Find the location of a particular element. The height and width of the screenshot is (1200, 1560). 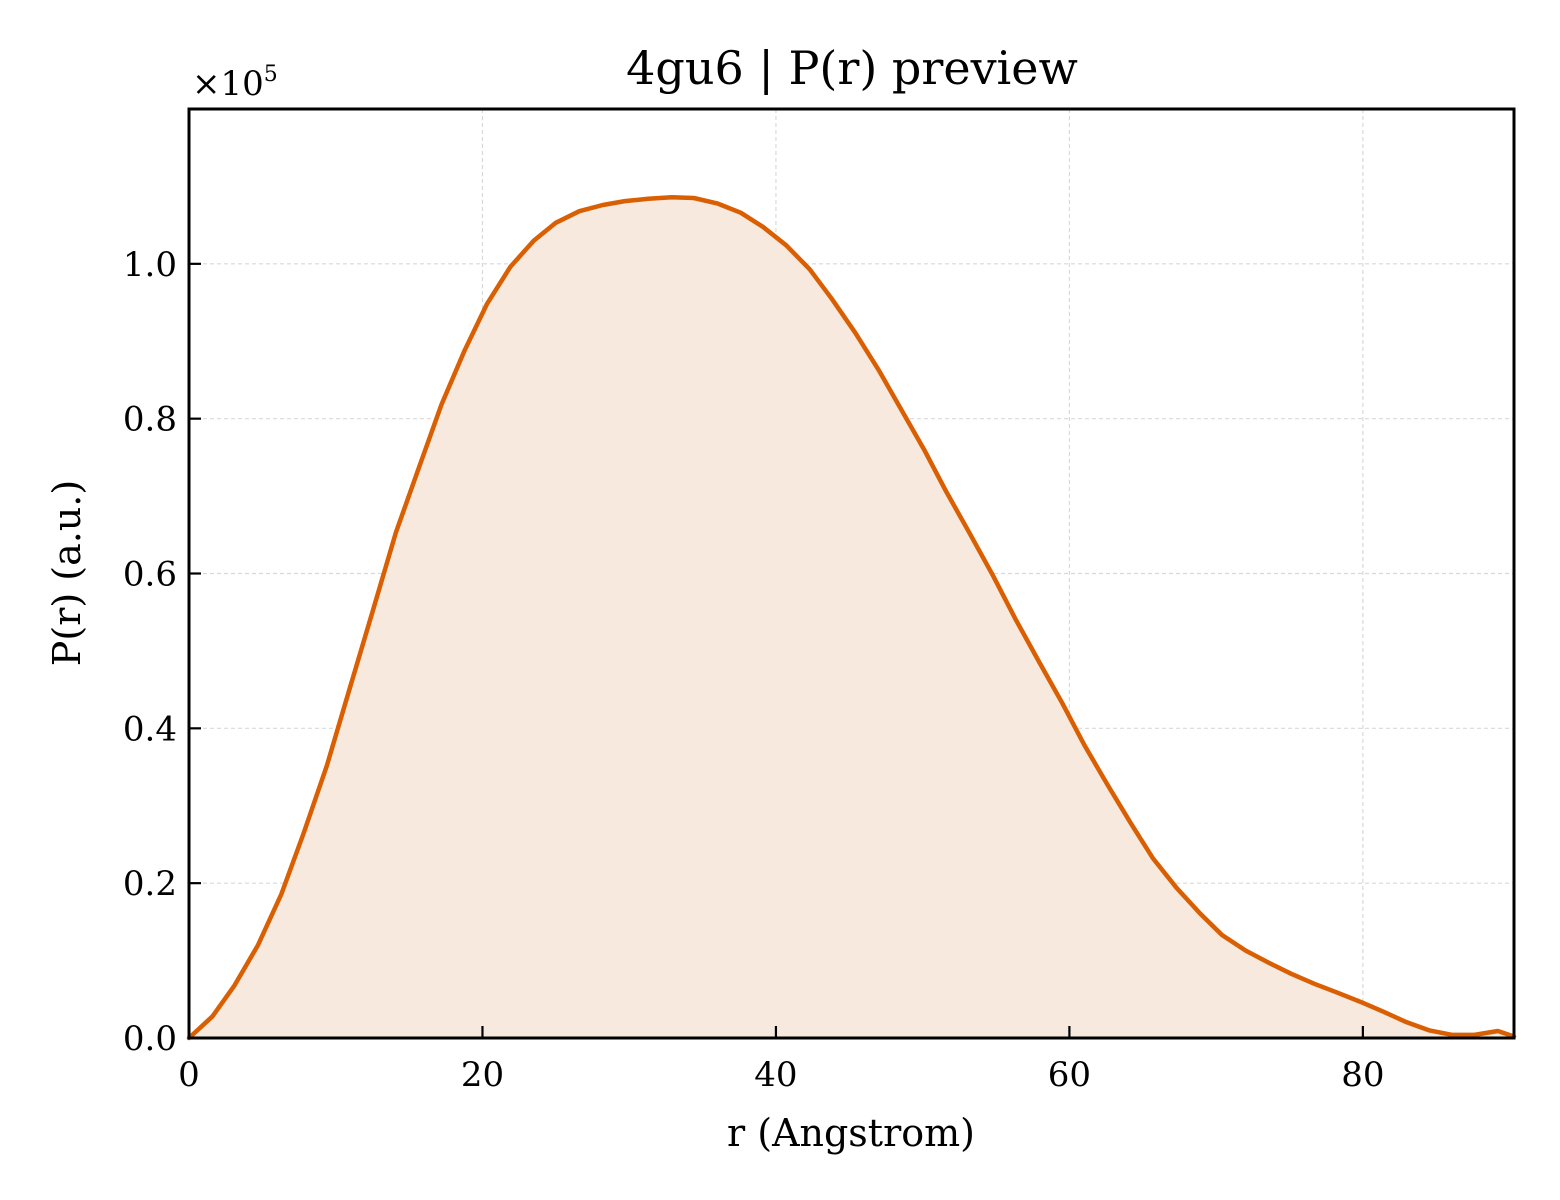

x-axis-label: r (Angstrom) is located at coordinates (851, 1133).